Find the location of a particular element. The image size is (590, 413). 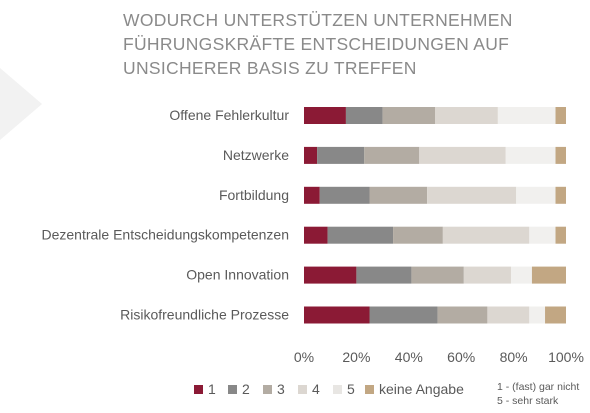

legend-label: 4 is located at coordinates (316, 389).